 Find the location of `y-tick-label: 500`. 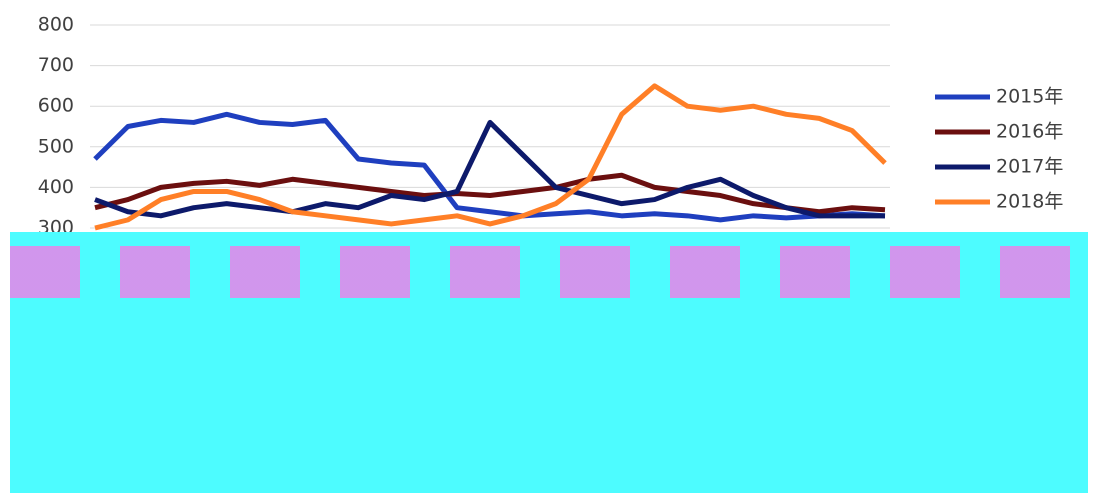

y-tick-label: 500 is located at coordinates (56, 146).